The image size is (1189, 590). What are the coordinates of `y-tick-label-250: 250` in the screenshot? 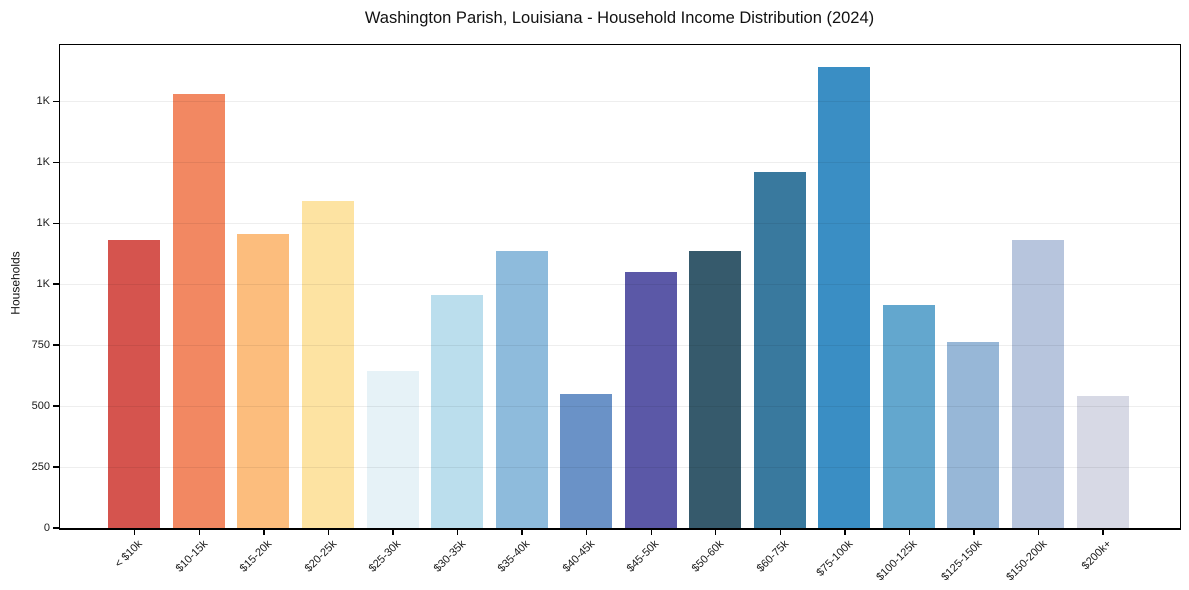 It's located at (40, 467).